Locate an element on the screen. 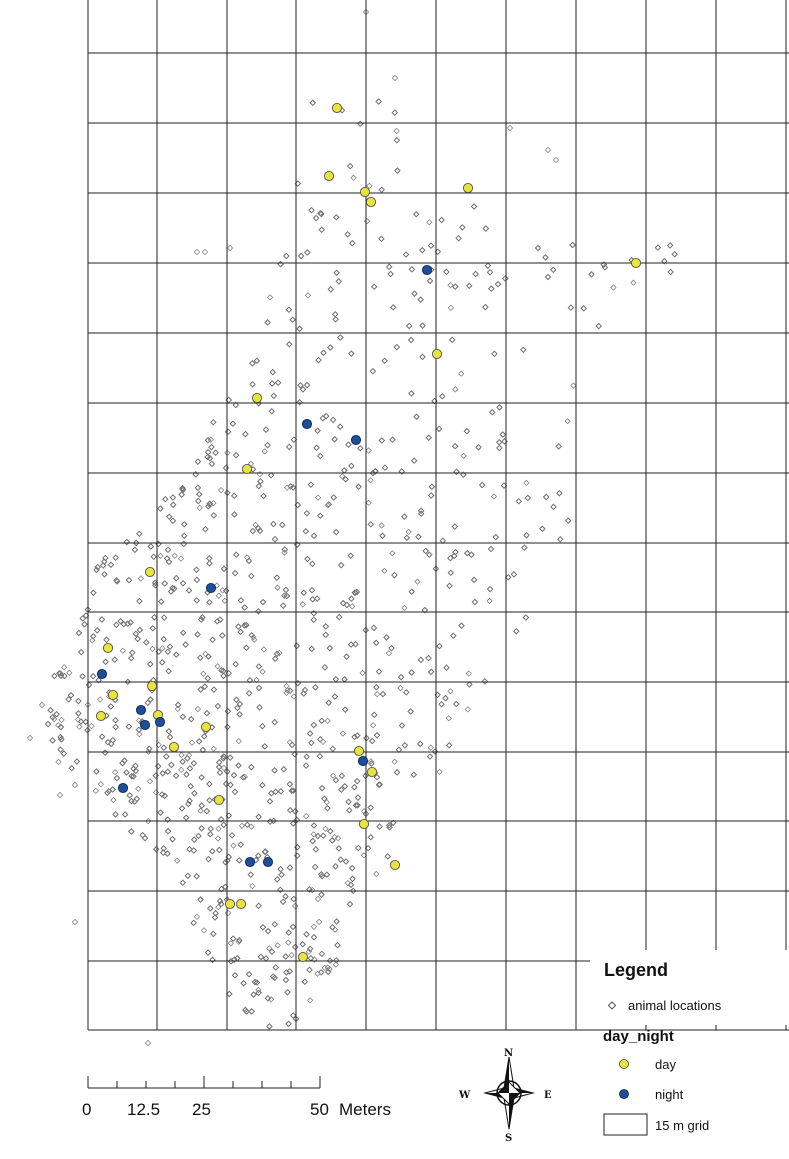  legend-label-day: day is located at coordinates (665, 1064).